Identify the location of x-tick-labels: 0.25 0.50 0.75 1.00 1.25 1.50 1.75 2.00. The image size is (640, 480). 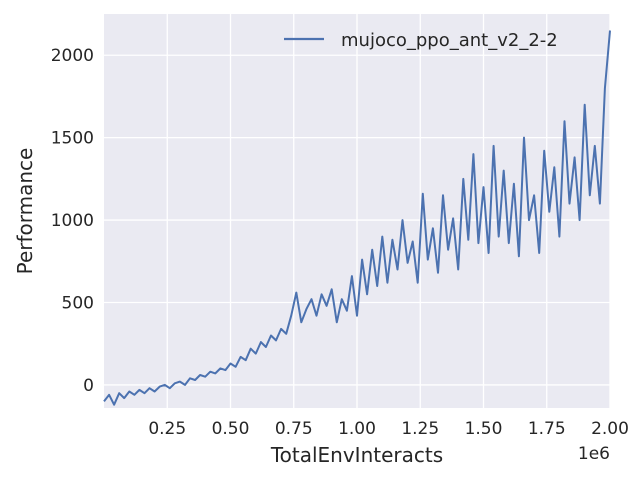
(388, 429).